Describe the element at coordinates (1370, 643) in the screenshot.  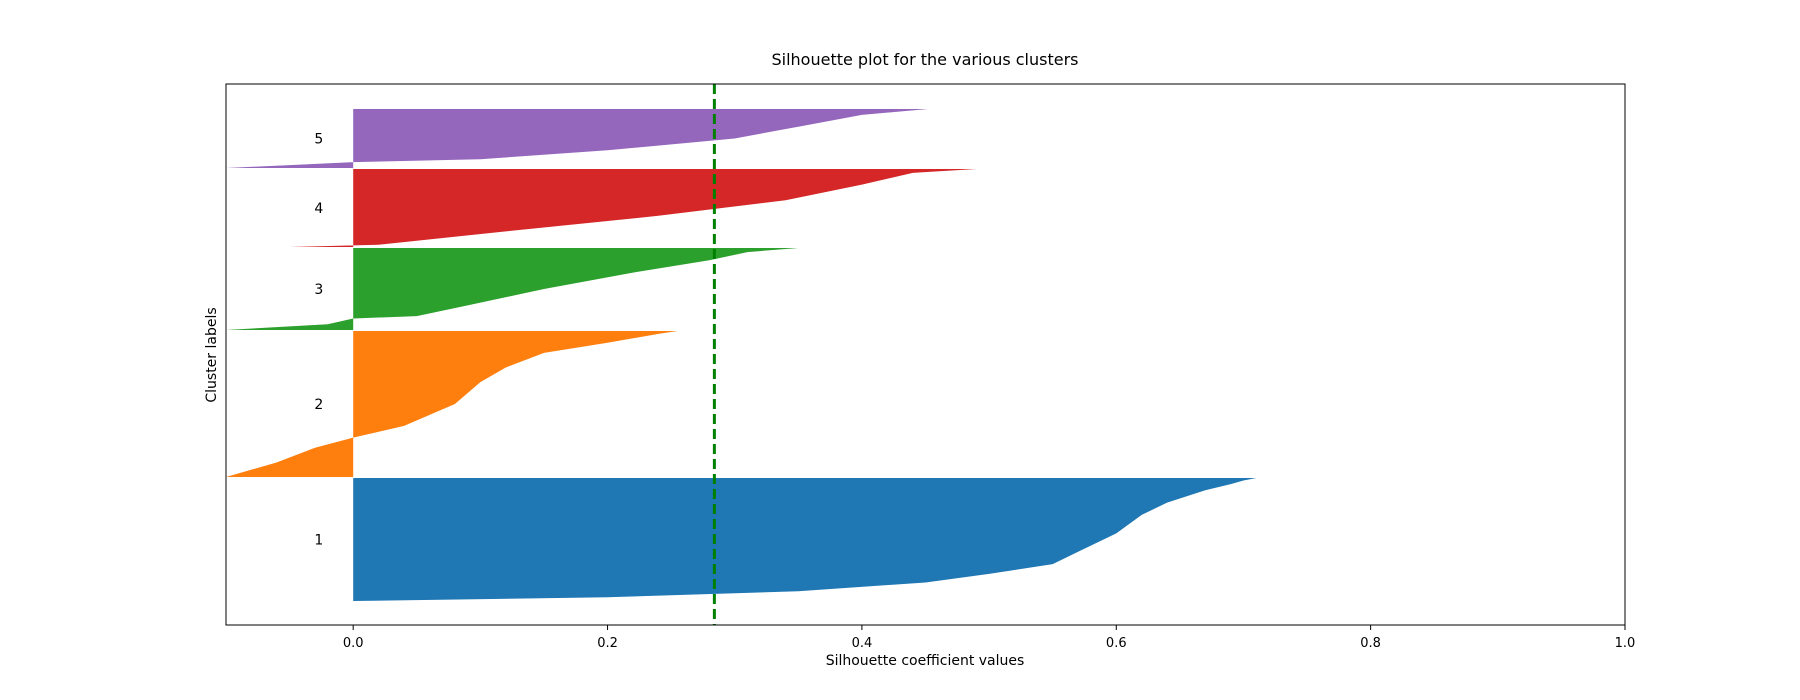
I see `x-tick-label: 0.8` at that location.